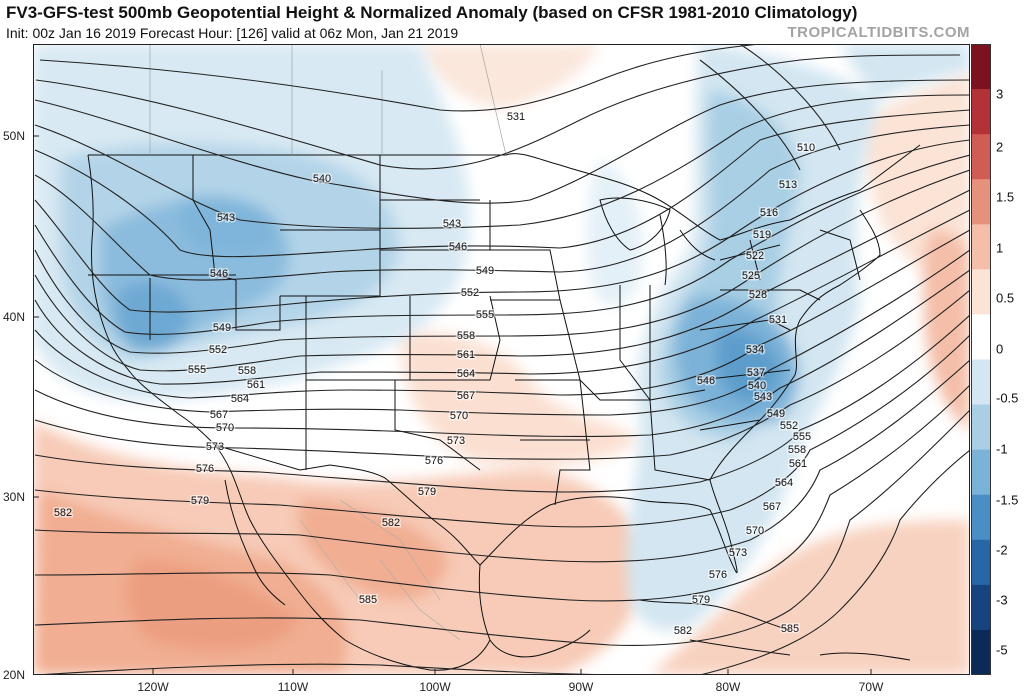  Describe the element at coordinates (293, 687) in the screenshot. I see `lon-label-110w: 110W` at that location.